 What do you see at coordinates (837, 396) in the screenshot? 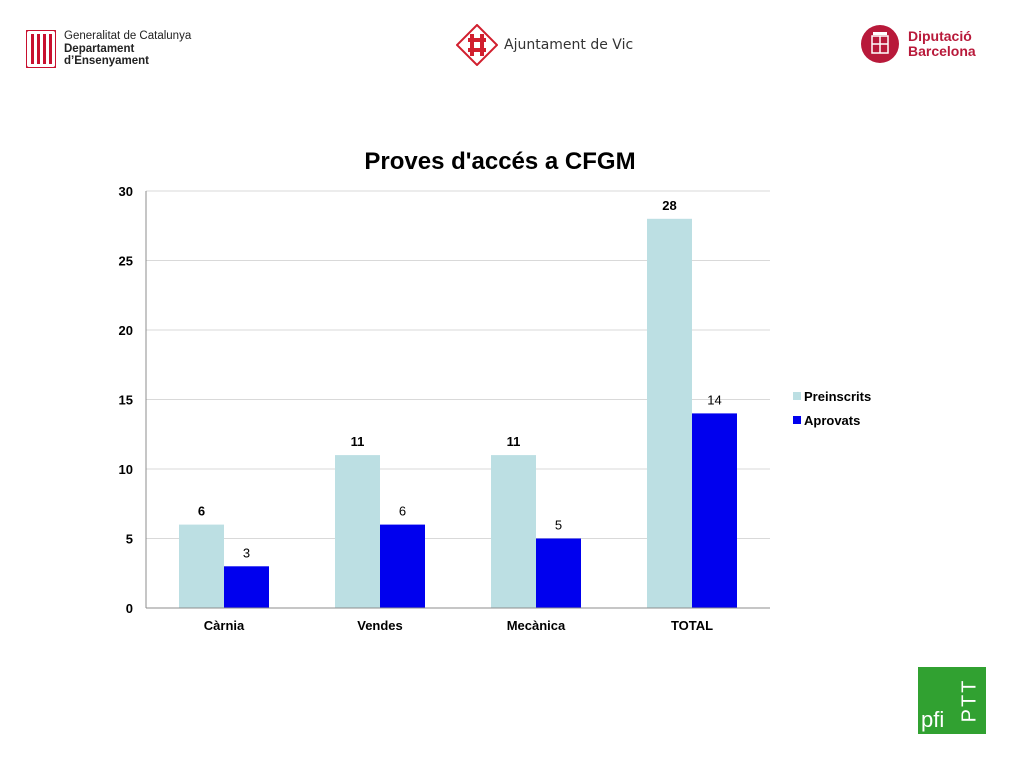
I see `legend-label-preinscrits: Preinscrits` at bounding box center [837, 396].